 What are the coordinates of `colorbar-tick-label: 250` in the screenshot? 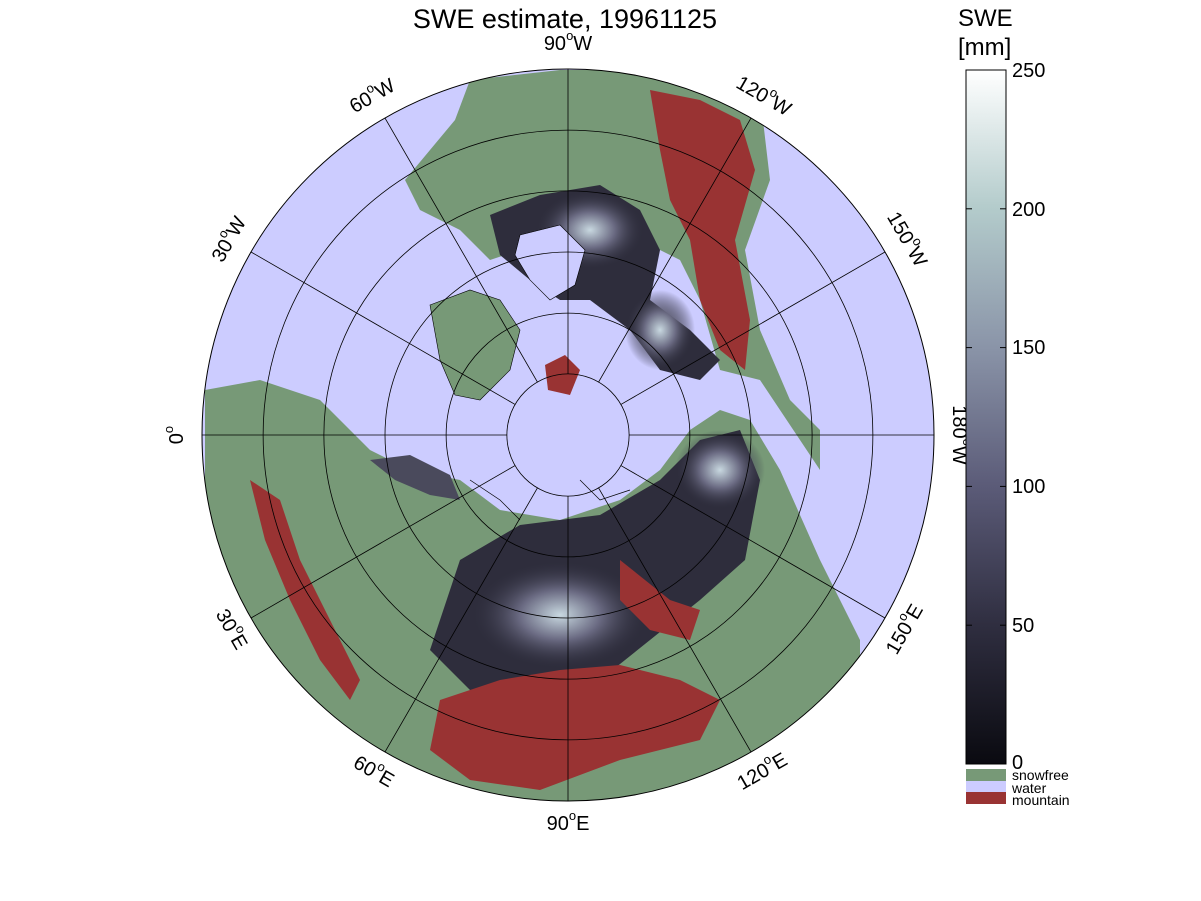 It's located at (1029, 71).